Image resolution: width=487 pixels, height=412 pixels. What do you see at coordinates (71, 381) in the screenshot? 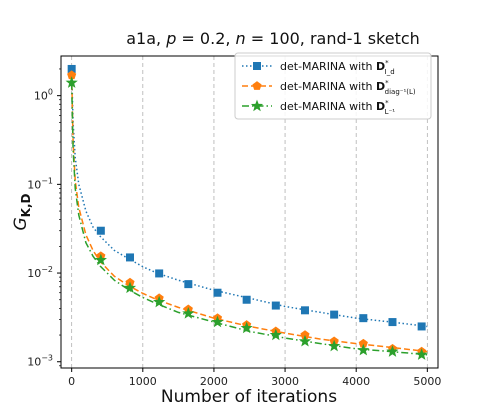
I see `x-tick-label: 0` at bounding box center [71, 381].